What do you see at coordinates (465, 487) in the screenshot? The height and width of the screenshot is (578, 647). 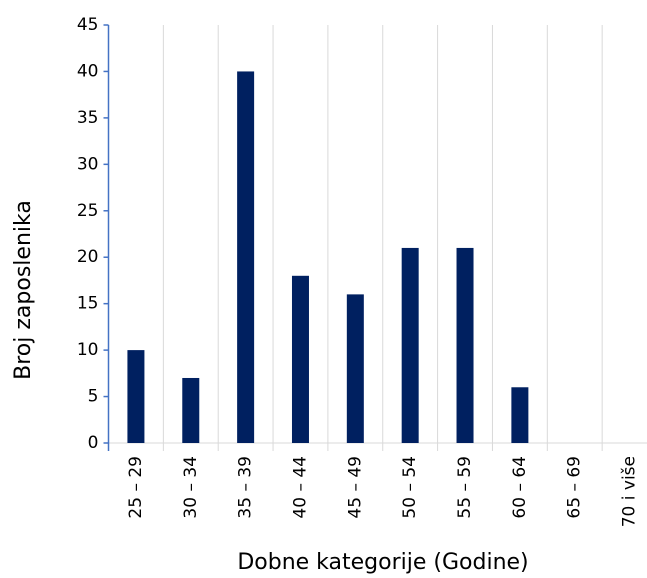 I see `x-tick-label: 55 – 59` at bounding box center [465, 487].